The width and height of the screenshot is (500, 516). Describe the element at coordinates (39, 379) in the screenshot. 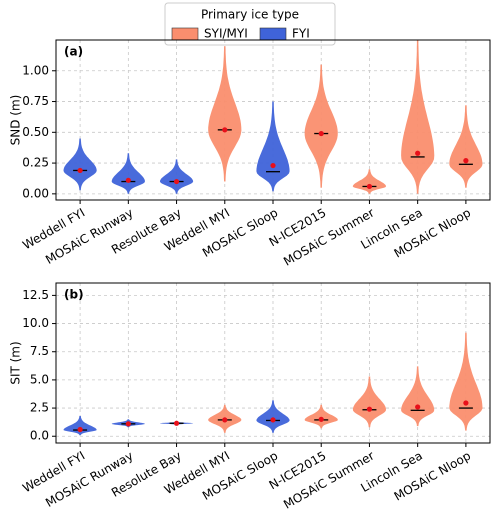

I see `y-tick-label: 5.0` at that location.